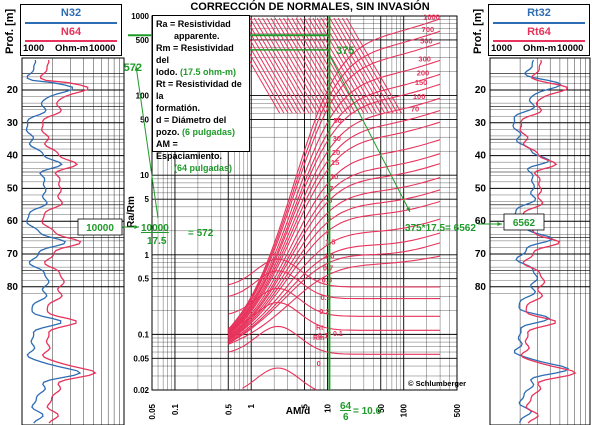 Image resolution: width=592 pixels, height=425 pixels. Describe the element at coordinates (539, 41) in the screenshot. I see `right-curve2-line` at that location.